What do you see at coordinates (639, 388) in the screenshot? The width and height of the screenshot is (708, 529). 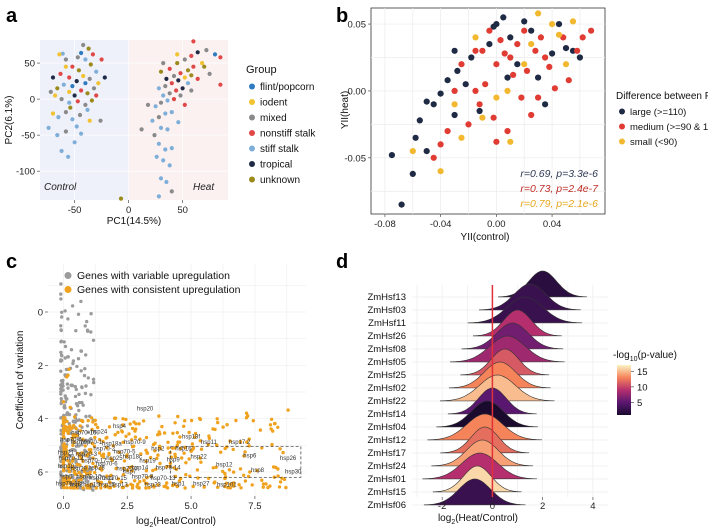 I see `panel-d-colorbar-ticks: 15 10 5` at bounding box center [639, 388].